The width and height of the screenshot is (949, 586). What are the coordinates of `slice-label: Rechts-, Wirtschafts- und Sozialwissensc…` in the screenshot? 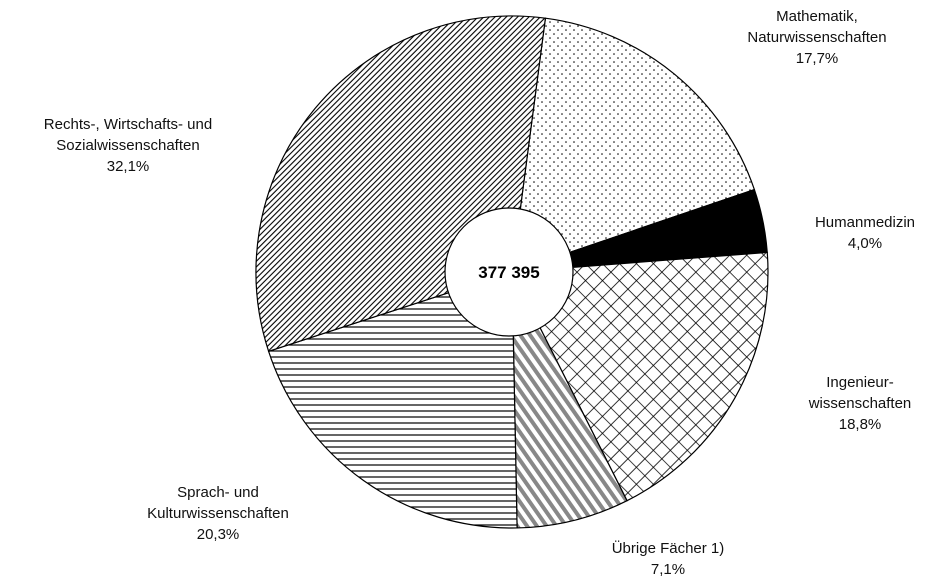 It's located at (128, 135).